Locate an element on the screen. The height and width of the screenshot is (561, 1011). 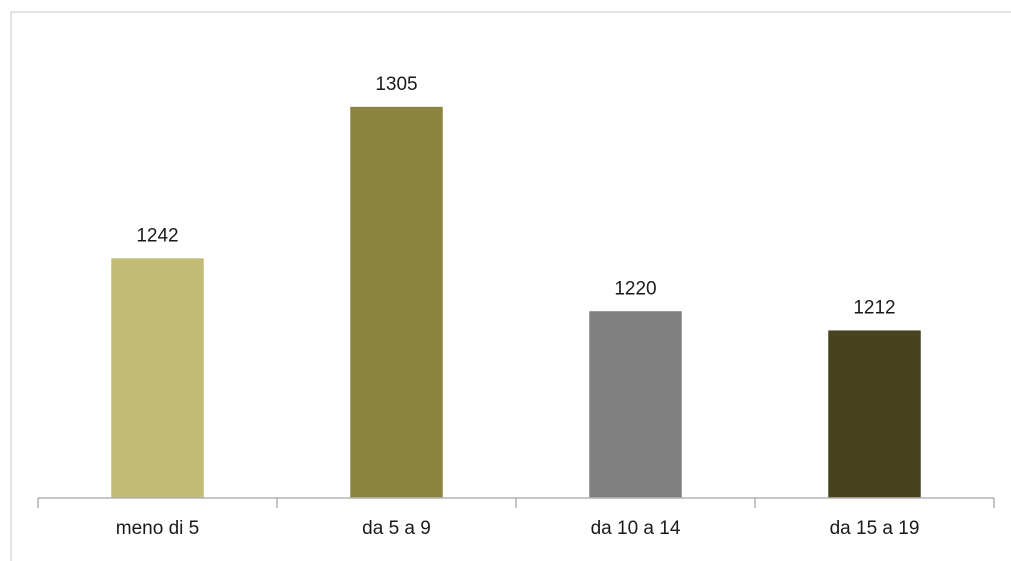
x-tick-label: meno di 5 is located at coordinates (157, 528).